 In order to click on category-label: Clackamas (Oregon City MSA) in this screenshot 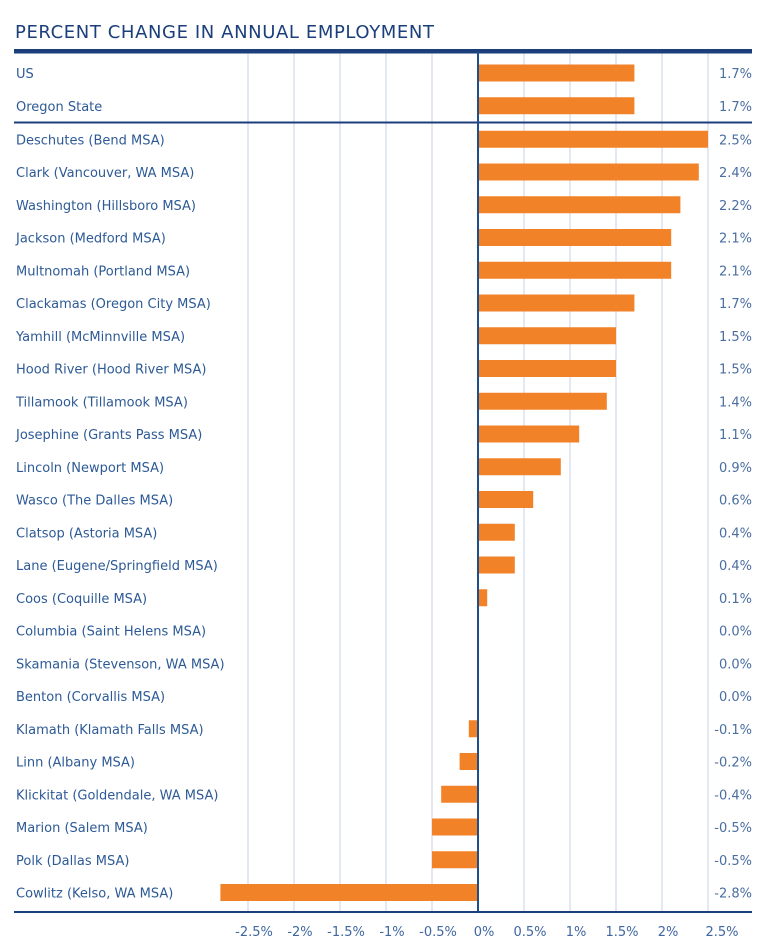, I will do `click(113, 304)`.